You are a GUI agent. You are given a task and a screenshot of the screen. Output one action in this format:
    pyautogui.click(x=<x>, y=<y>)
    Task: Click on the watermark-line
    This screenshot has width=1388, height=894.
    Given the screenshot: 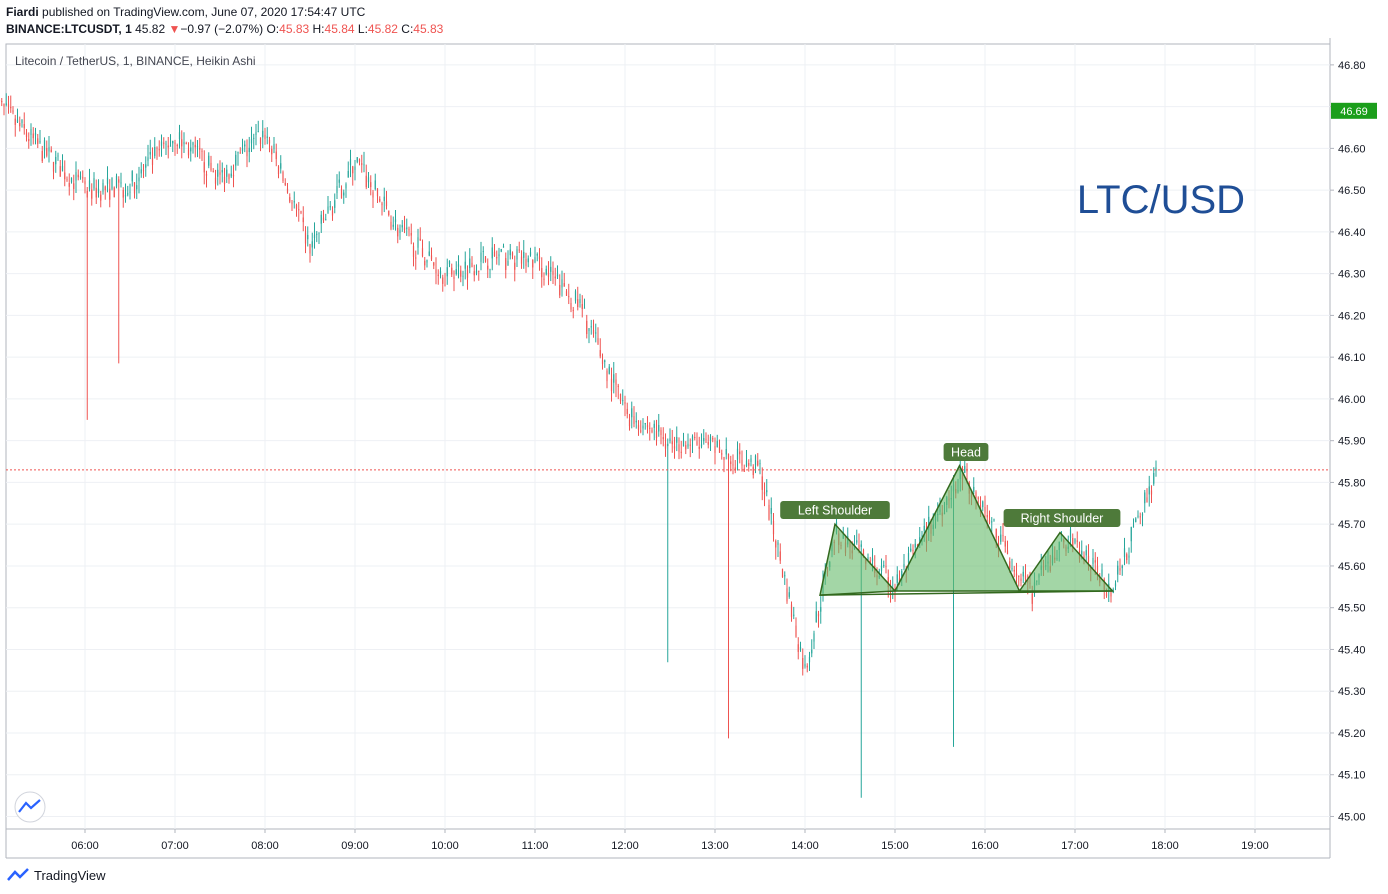 What is the action you would take?
    pyautogui.click(x=29, y=806)
    